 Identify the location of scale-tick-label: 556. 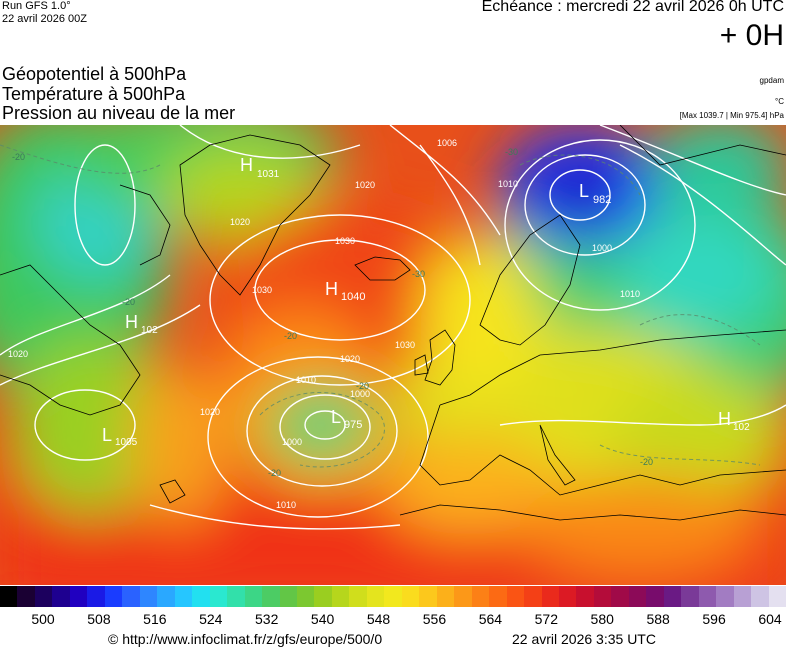
(434, 619).